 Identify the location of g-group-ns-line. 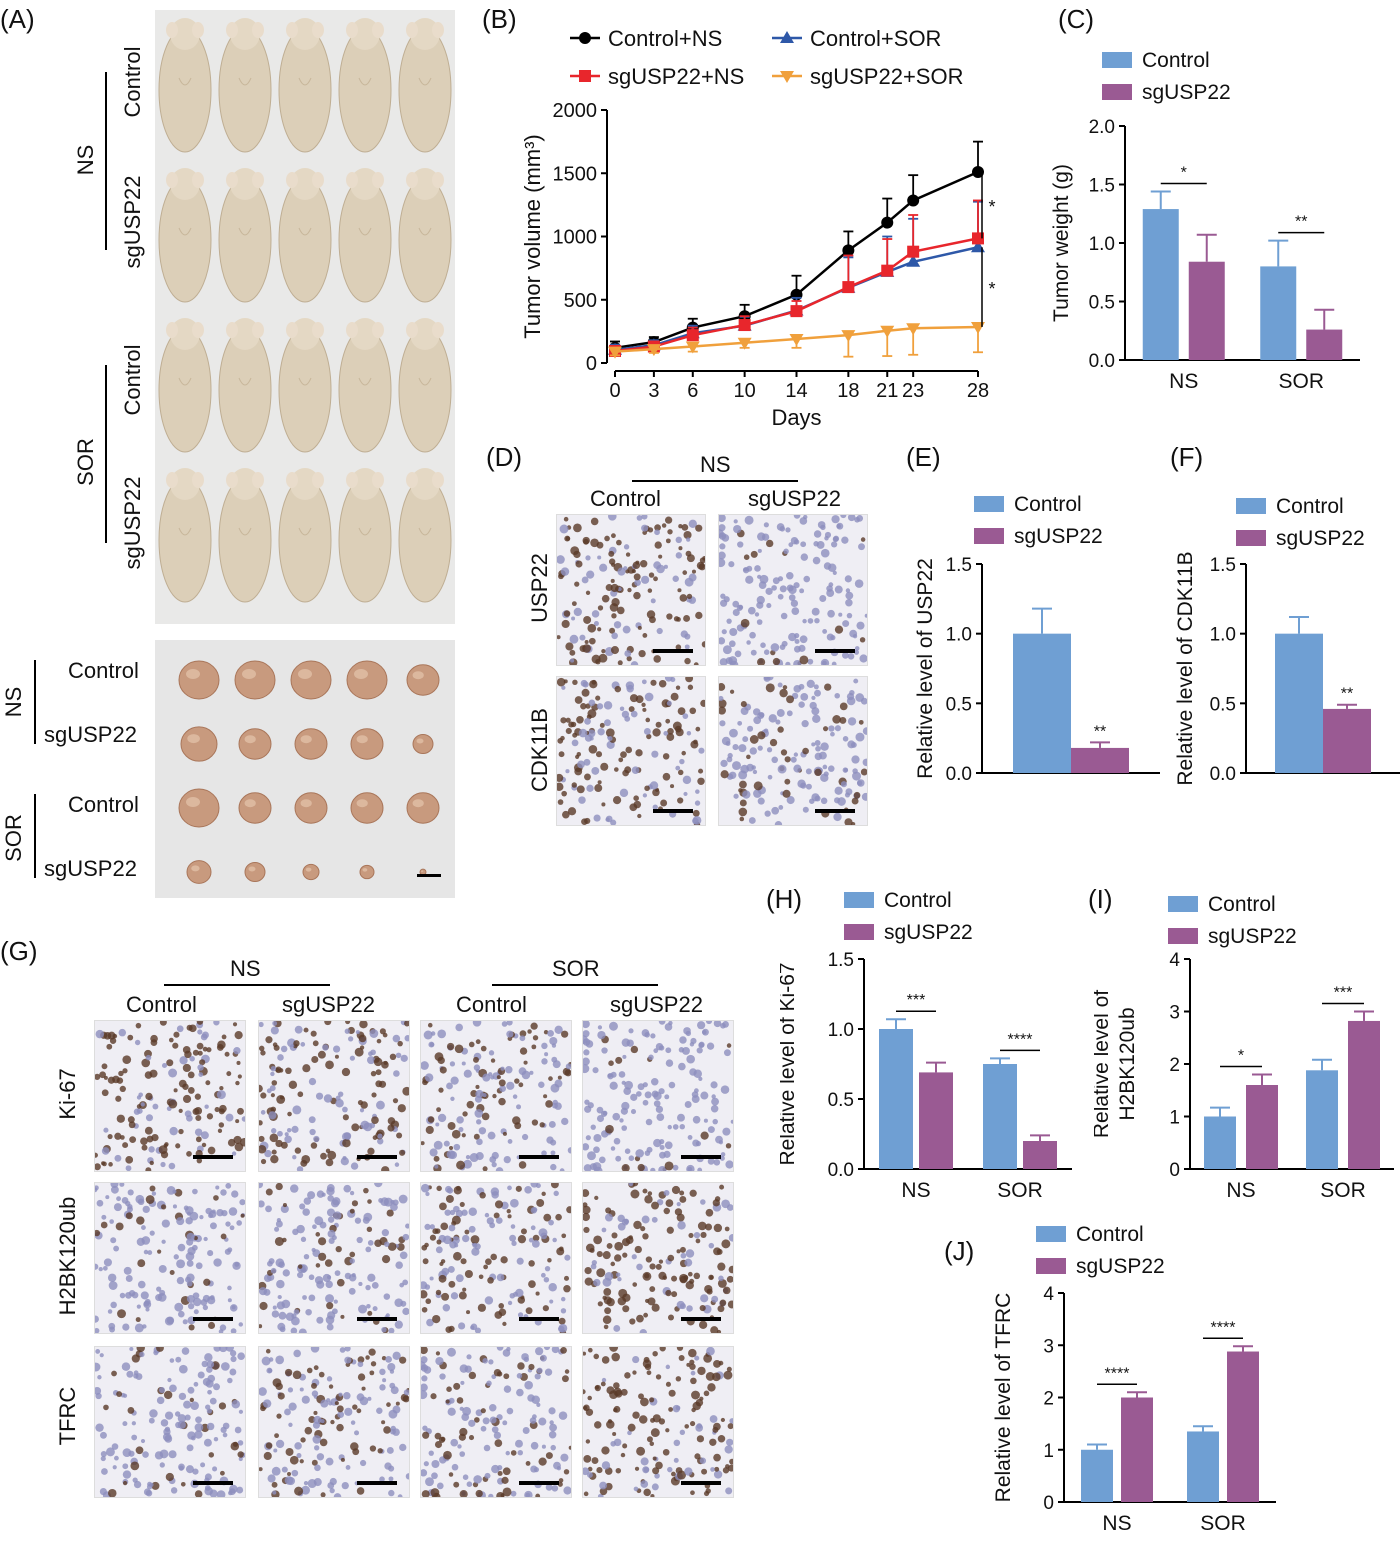
(247, 985).